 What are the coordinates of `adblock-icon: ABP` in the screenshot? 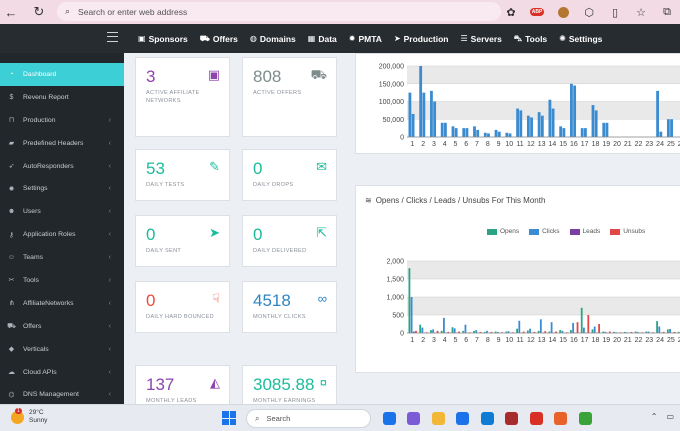 It's located at (537, 12).